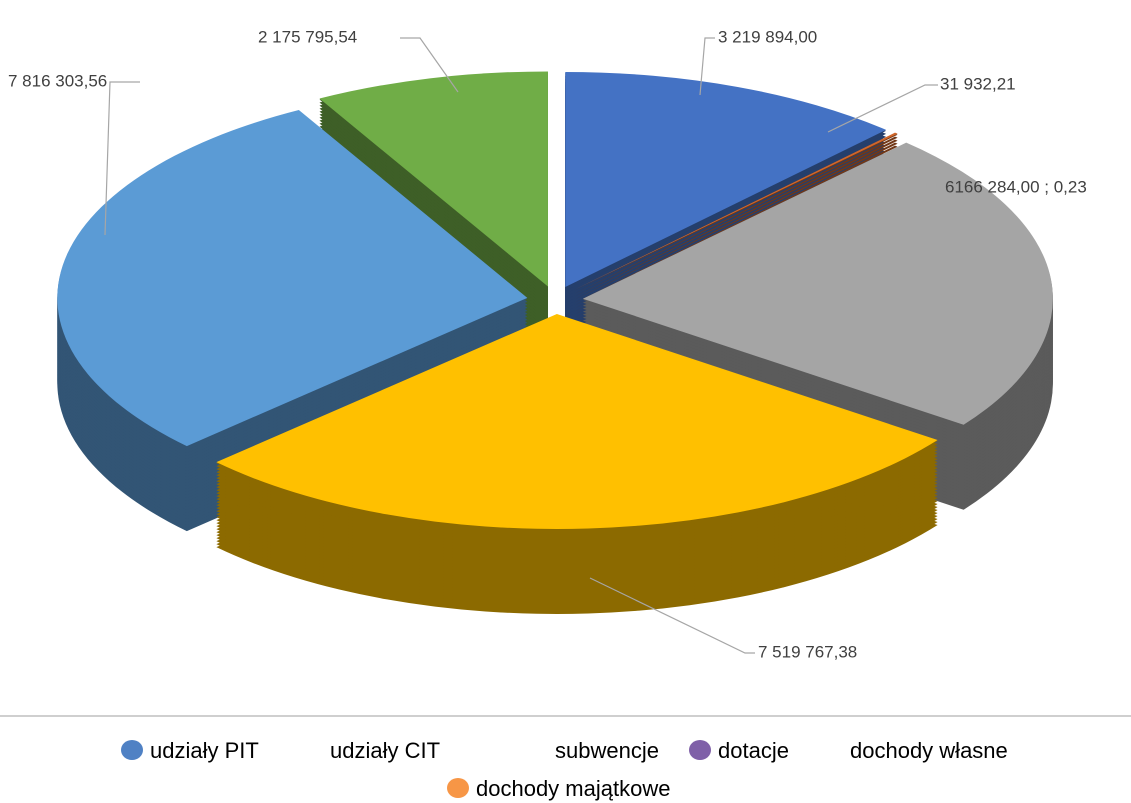  Describe the element at coordinates (607, 750) in the screenshot. I see `legend-label: subwencje` at that location.